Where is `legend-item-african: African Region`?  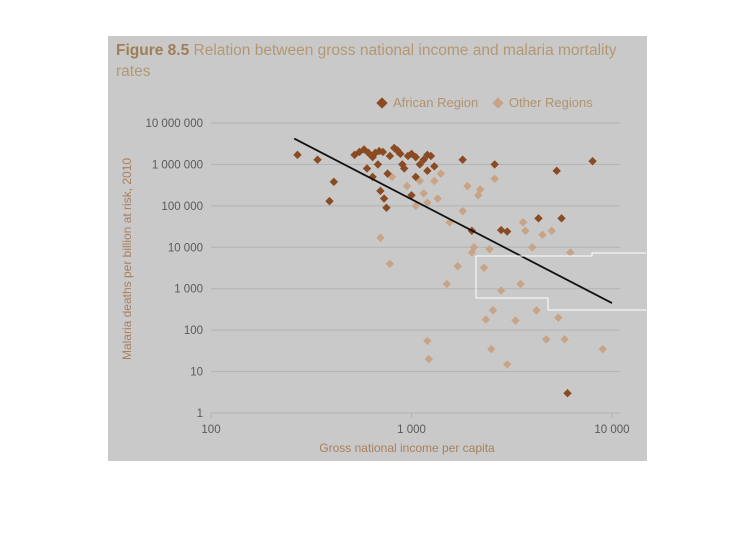
legend-item-african: African Region is located at coordinates (427, 102).